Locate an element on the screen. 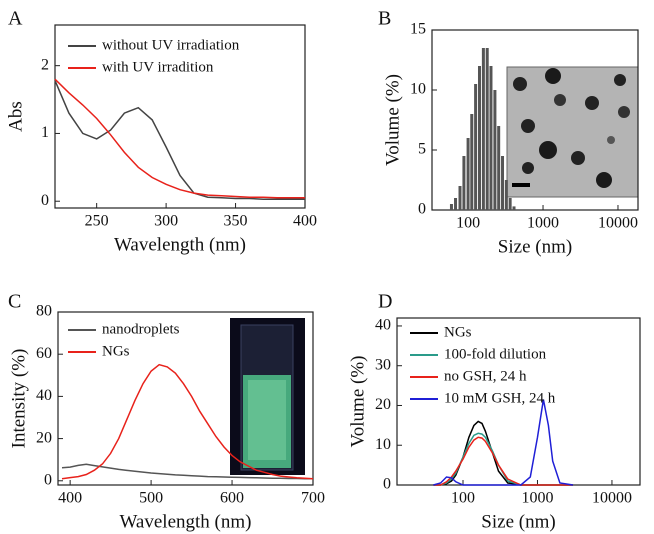  y-tick-label: 15 is located at coordinates (418, 29).